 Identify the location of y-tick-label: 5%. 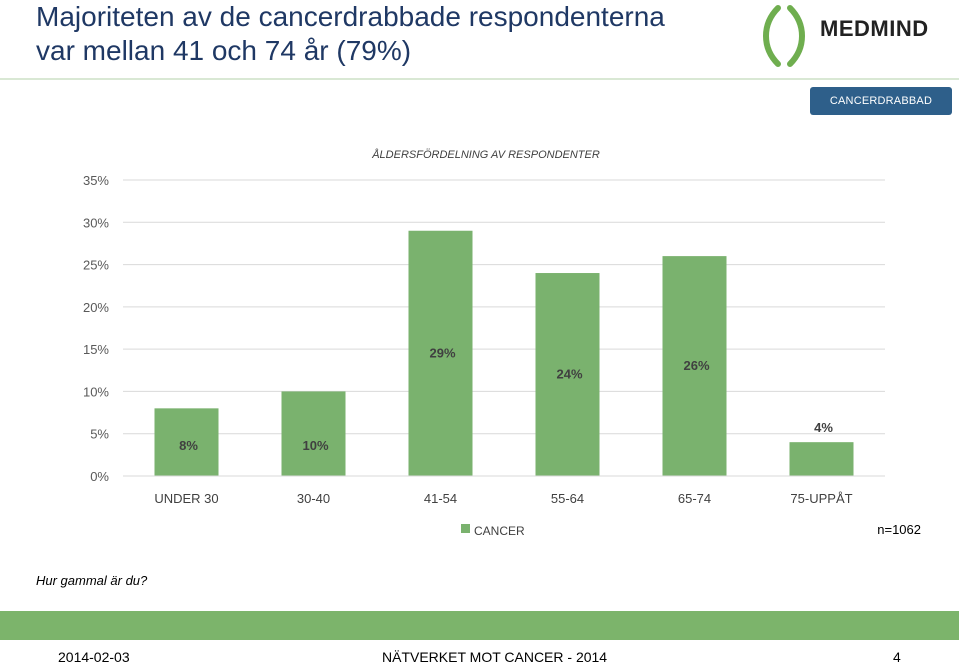
(99, 434).